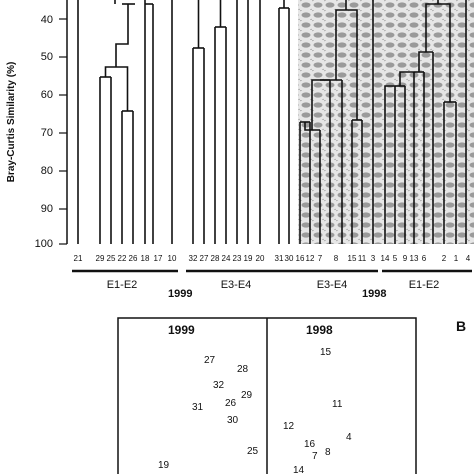 The image size is (474, 474). What do you see at coordinates (231, 403) in the screenshot?
I see `nmds-point-label: 26` at bounding box center [231, 403].